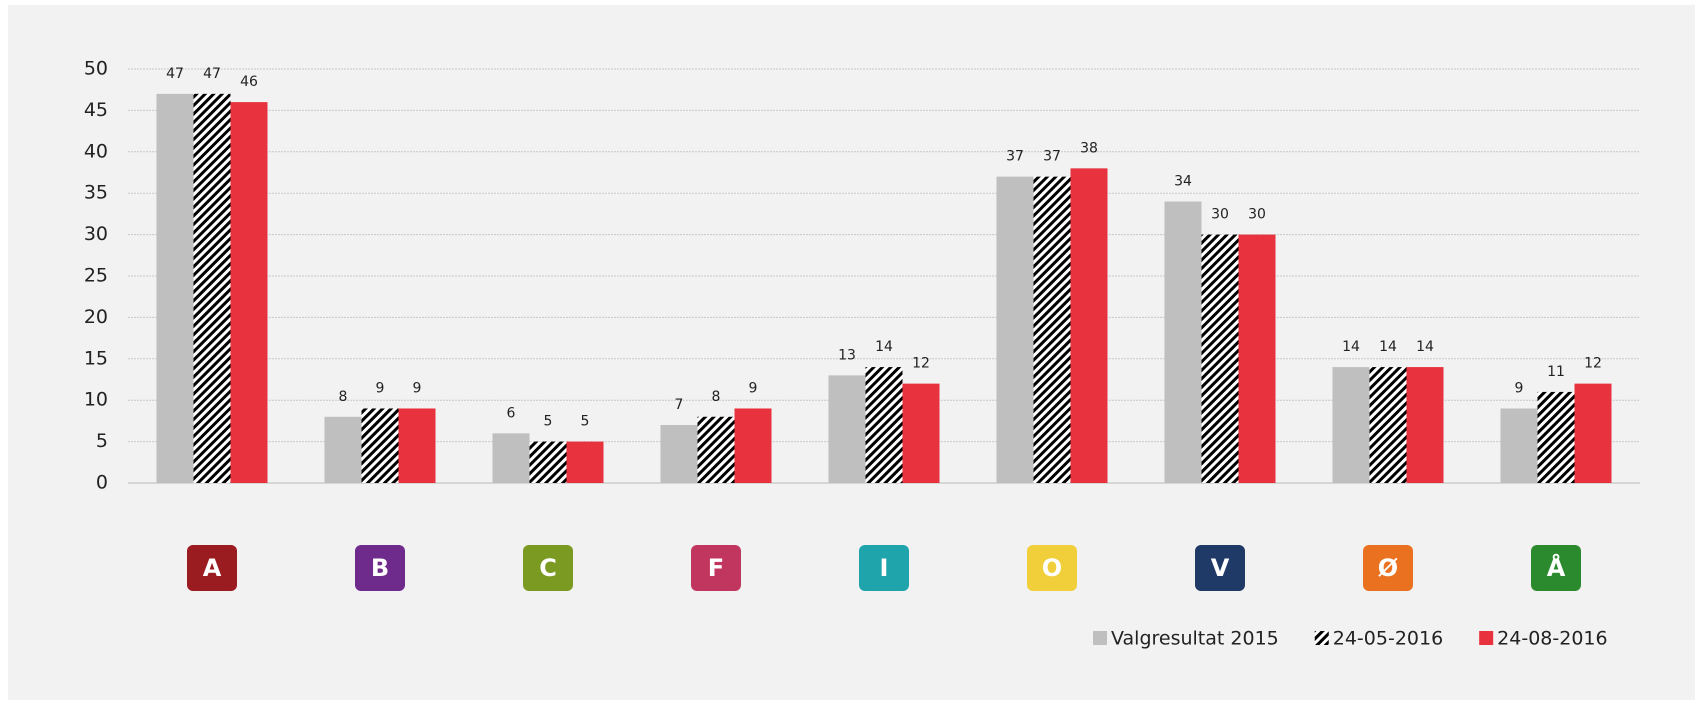 The height and width of the screenshot is (709, 1703). What do you see at coordinates (102, 441) in the screenshot?
I see `y-tick-label: 5` at bounding box center [102, 441].